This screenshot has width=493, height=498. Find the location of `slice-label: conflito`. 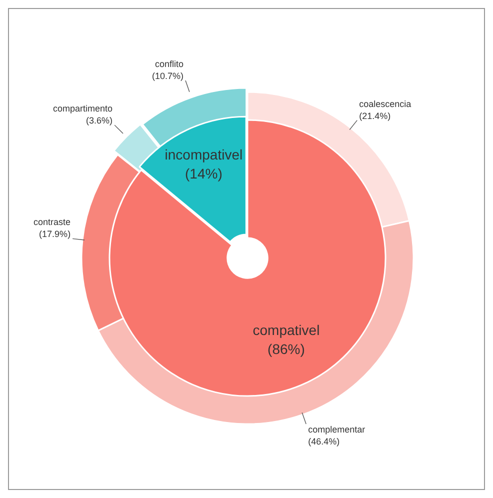

slice-label: conflito is located at coordinates (169, 64).